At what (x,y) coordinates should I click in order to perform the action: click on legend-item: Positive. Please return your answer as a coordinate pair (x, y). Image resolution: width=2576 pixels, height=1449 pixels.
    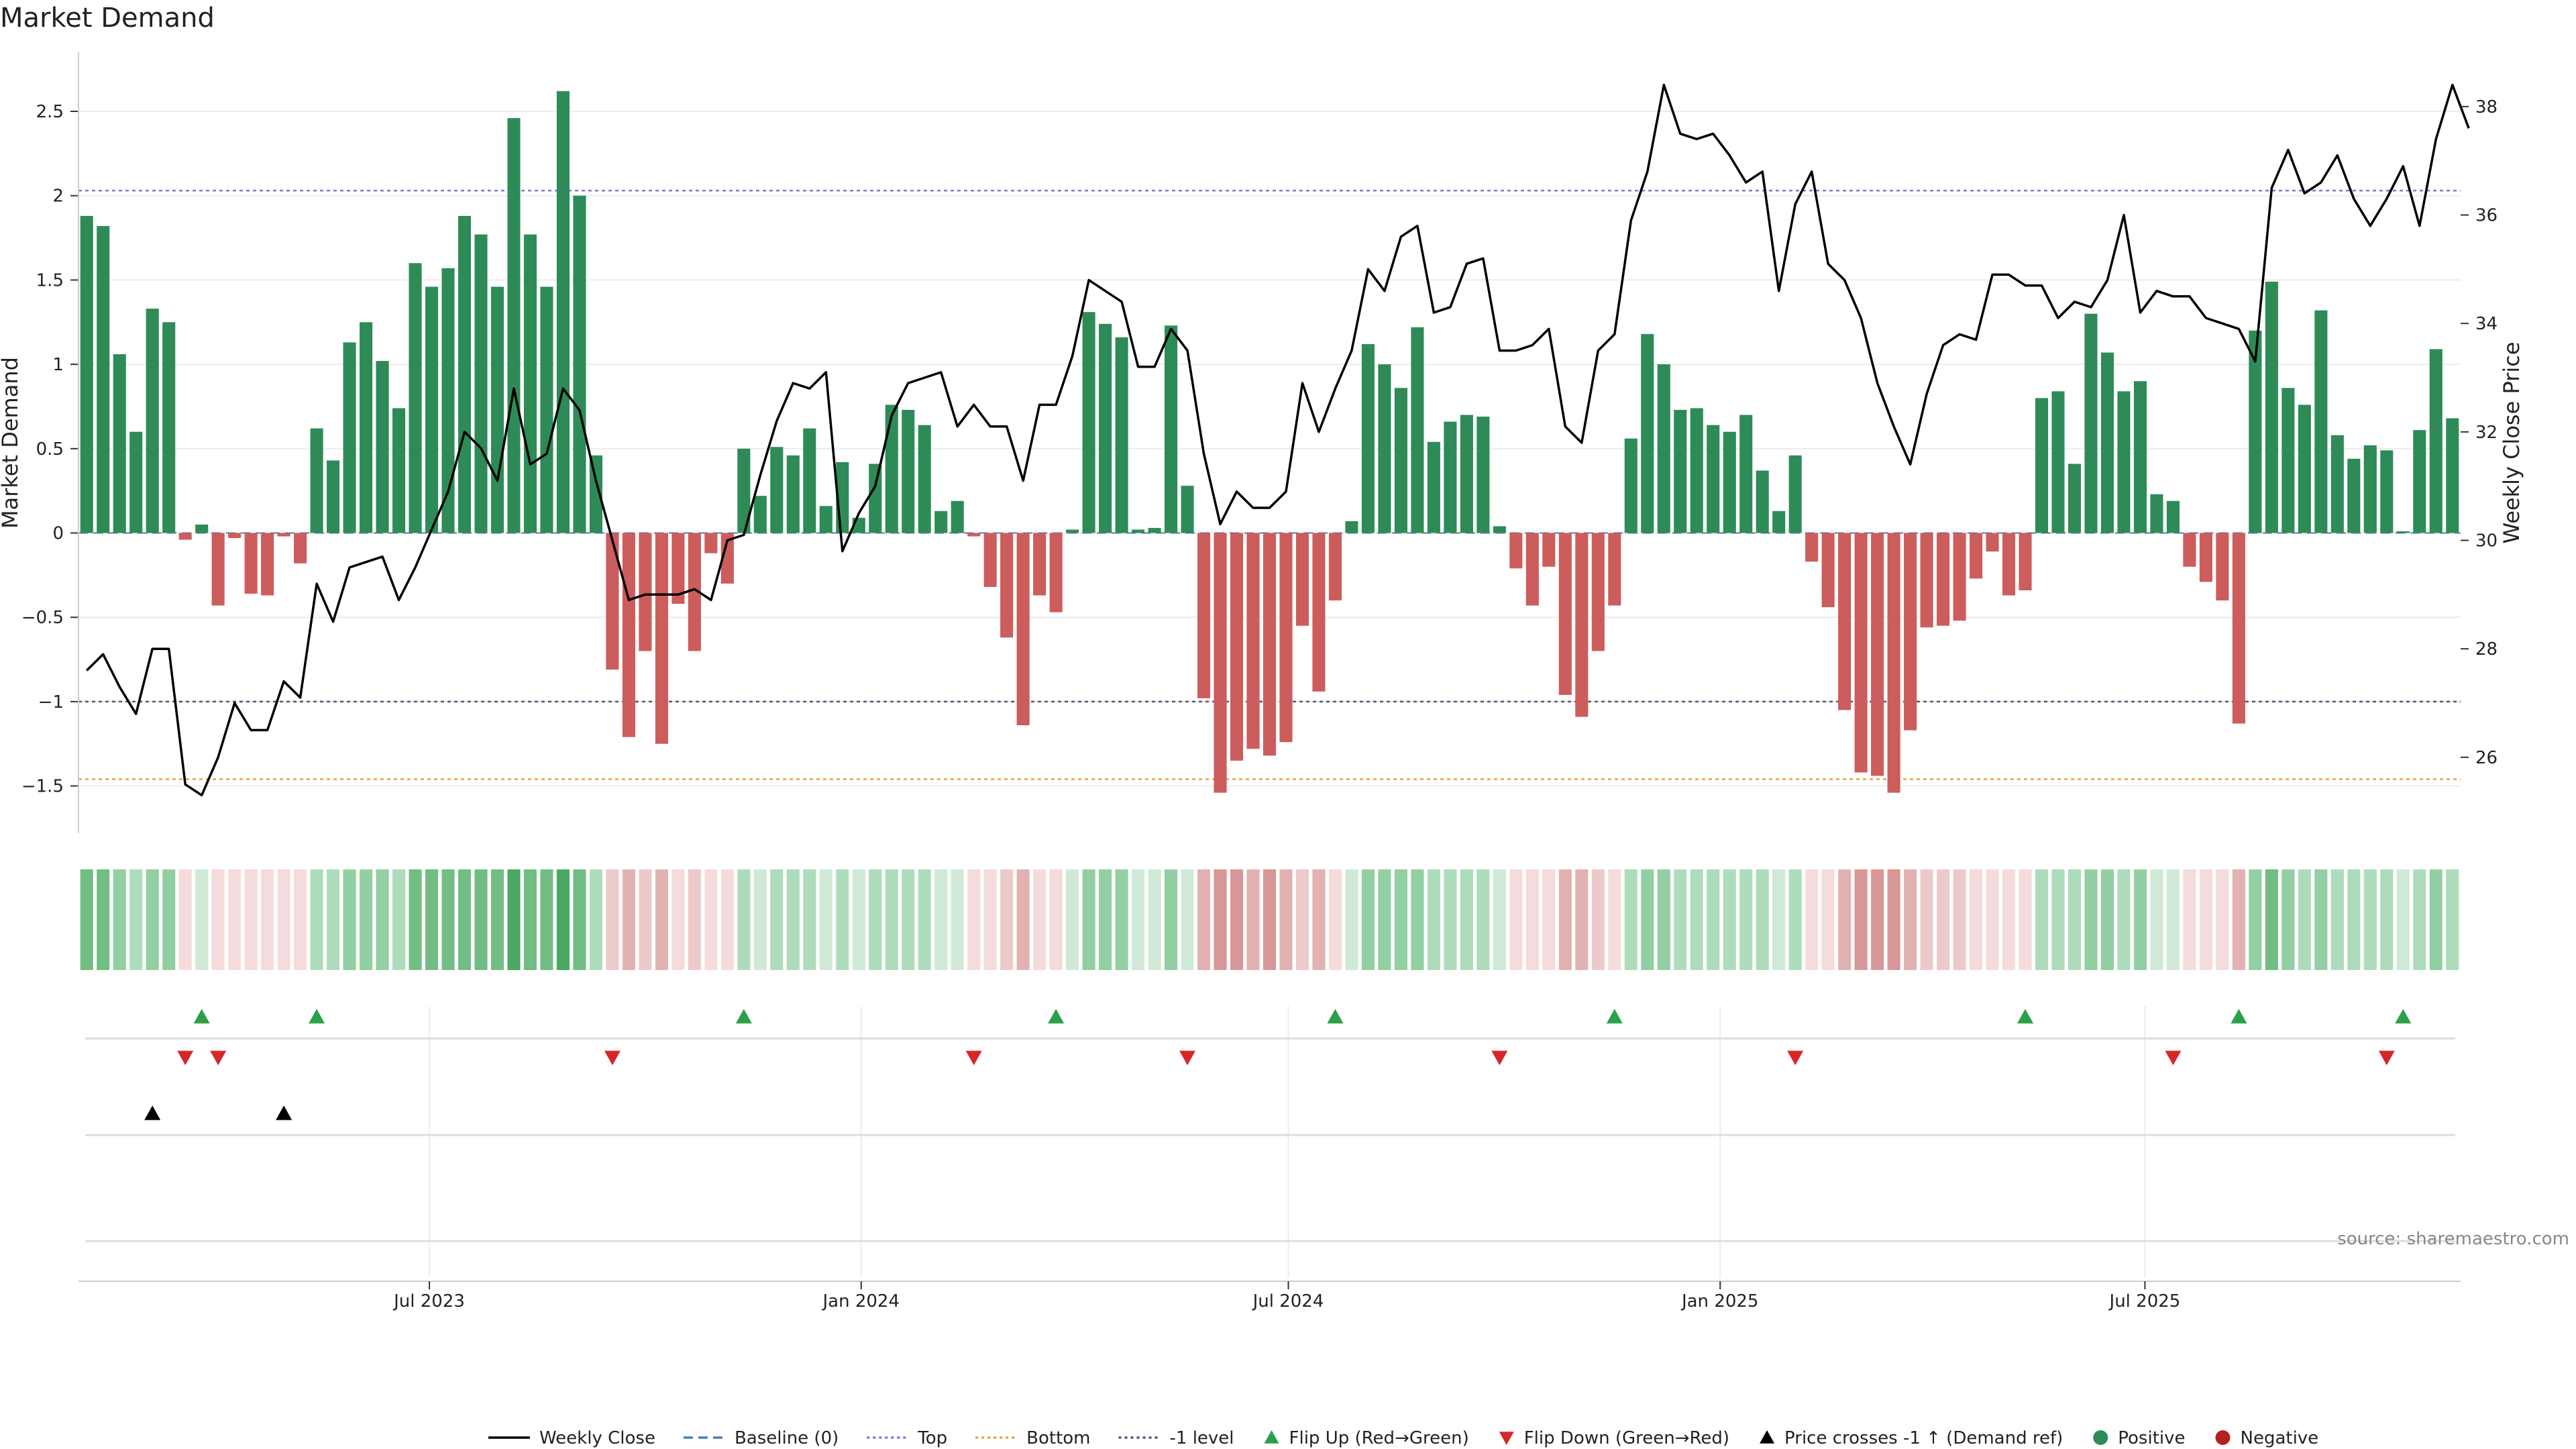
    Looking at the image, I should click on (2139, 1438).